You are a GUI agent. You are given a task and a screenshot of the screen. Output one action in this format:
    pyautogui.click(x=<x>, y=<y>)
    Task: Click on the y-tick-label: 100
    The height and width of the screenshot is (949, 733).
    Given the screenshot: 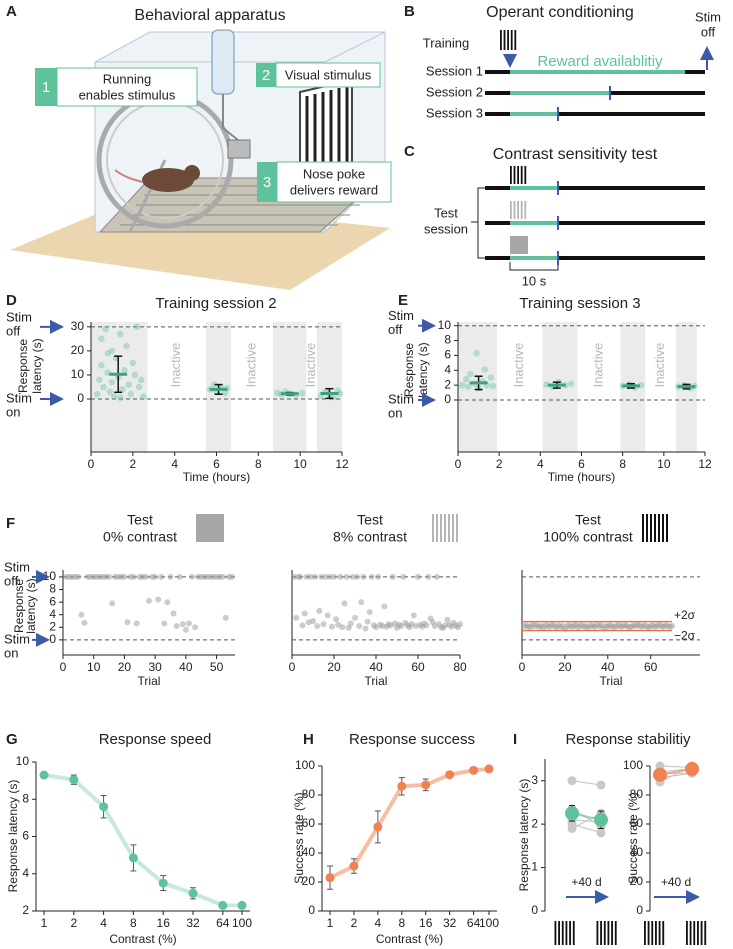 What is the action you would take?
    pyautogui.click(x=633, y=765)
    